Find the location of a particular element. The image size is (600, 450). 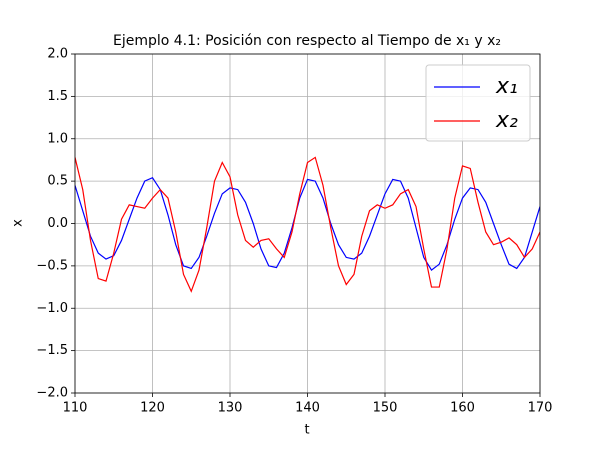

x-tick-label: 120 is located at coordinates (152, 408).